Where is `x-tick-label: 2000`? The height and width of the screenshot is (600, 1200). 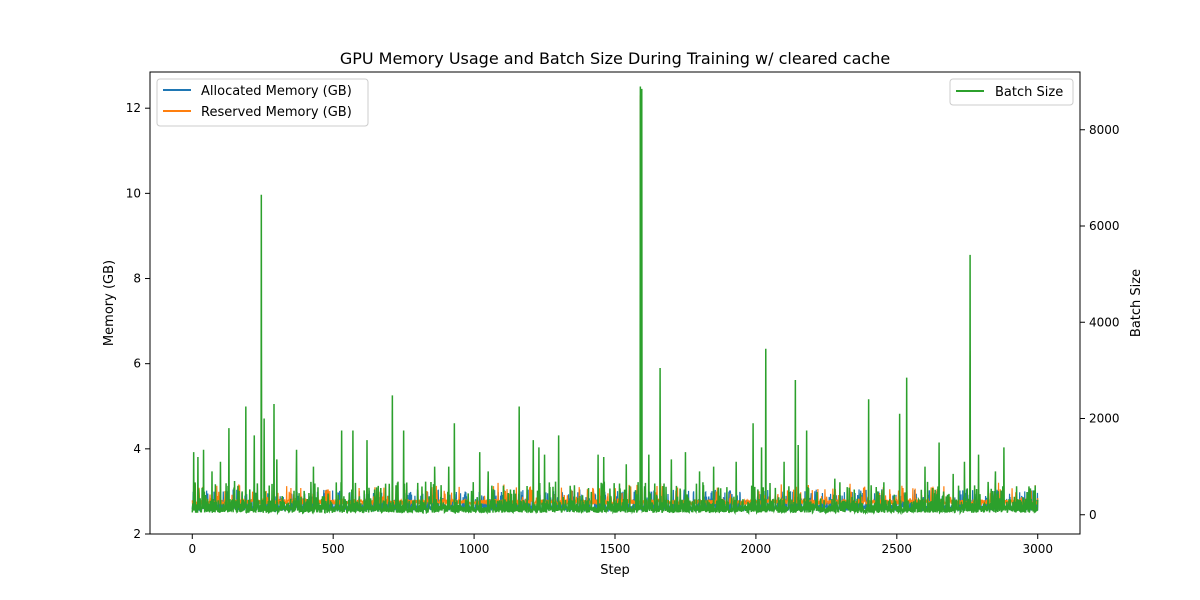 x-tick-label: 2000 is located at coordinates (756, 549).